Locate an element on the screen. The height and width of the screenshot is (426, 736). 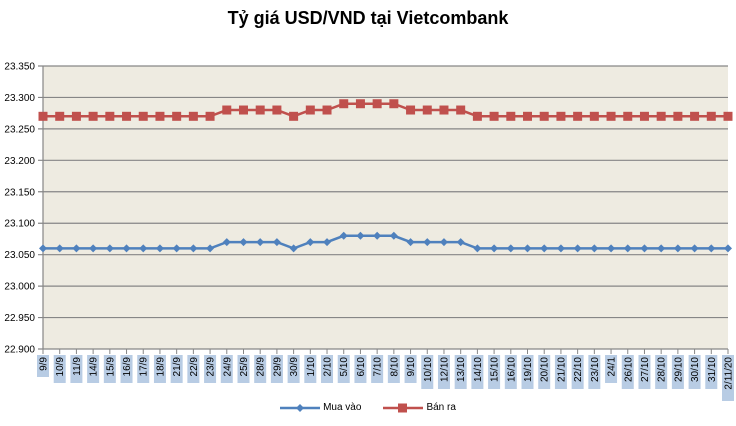
x-tick-label: 2/10 is located at coordinates (328, 367).